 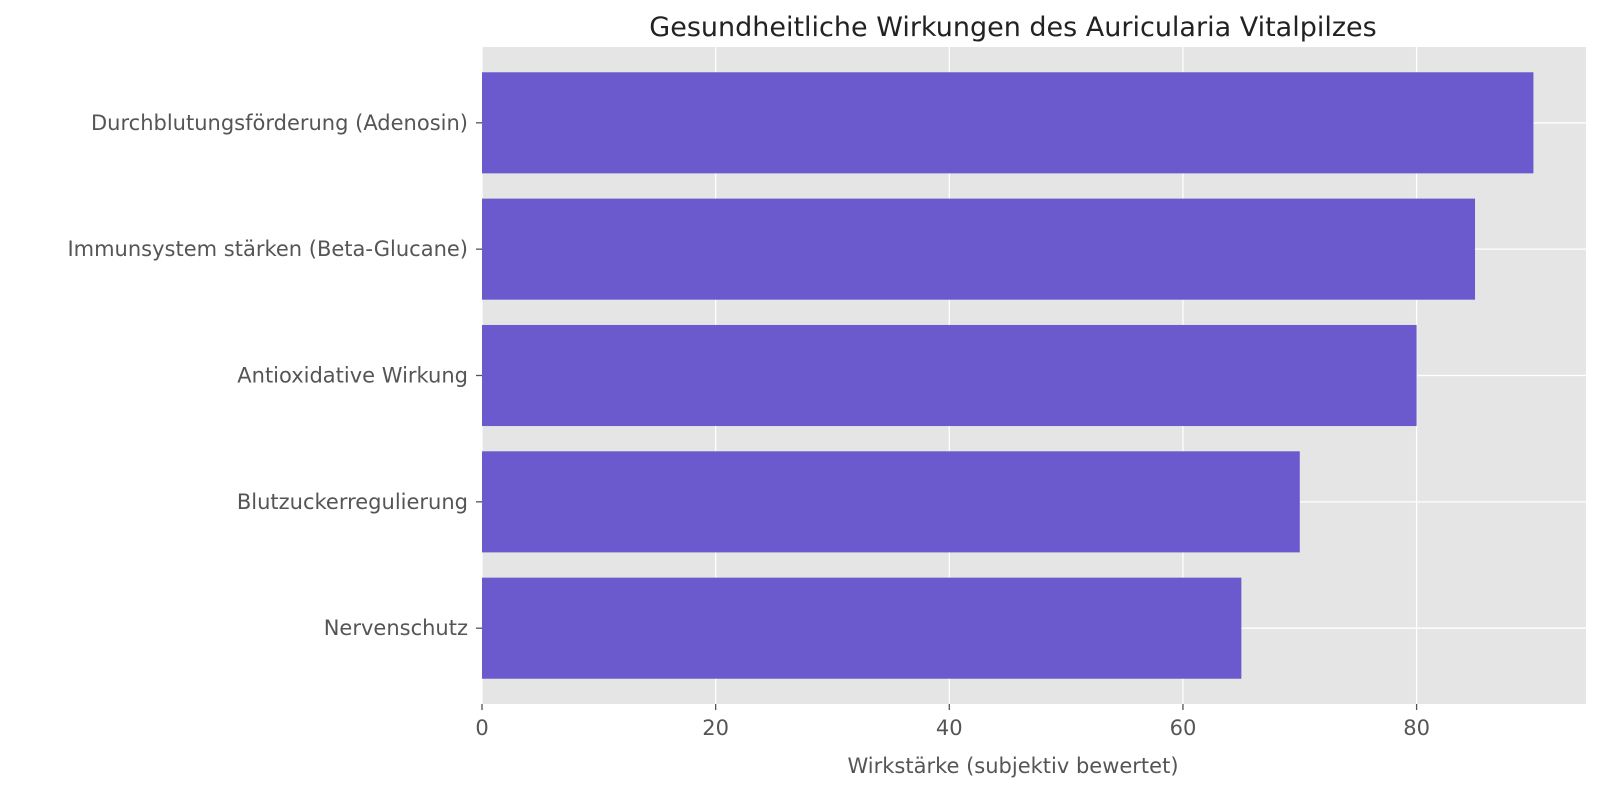 What do you see at coordinates (279, 123) in the screenshot?
I see `y-tick-label: Durchblutungsförderung (Adenosin)` at bounding box center [279, 123].